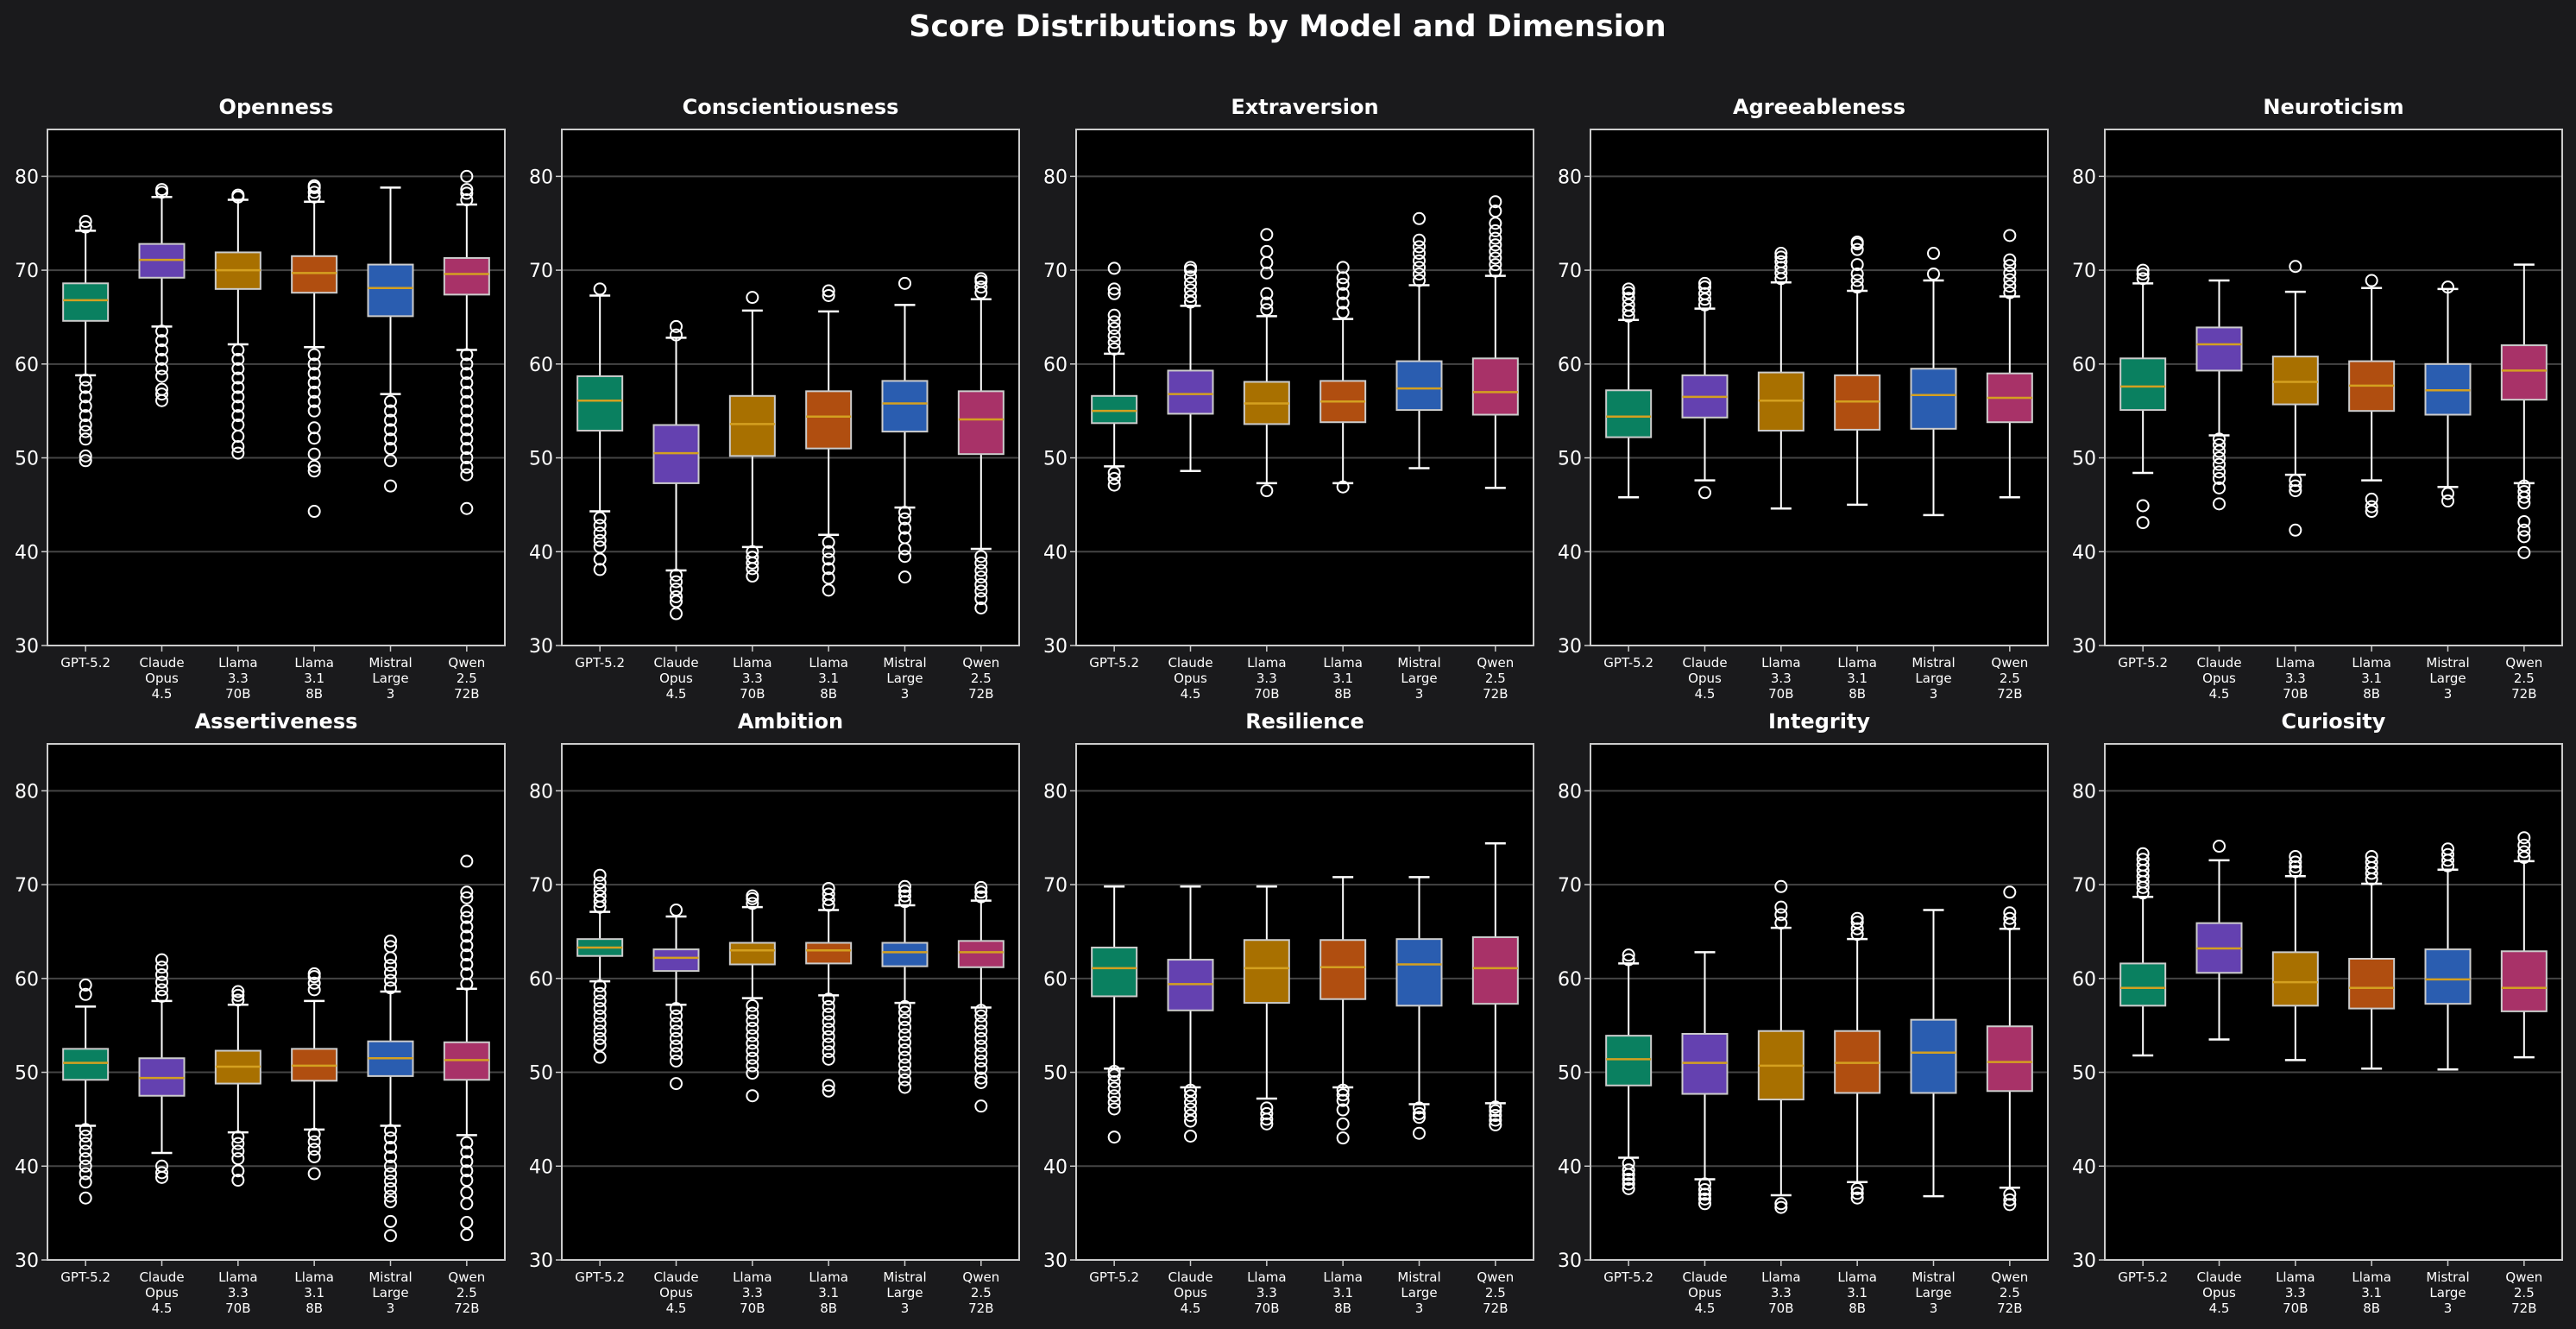 This screenshot has width=2576, height=1329. What do you see at coordinates (390, 678) in the screenshot?
I see `x-tick-label-line: Large` at bounding box center [390, 678].